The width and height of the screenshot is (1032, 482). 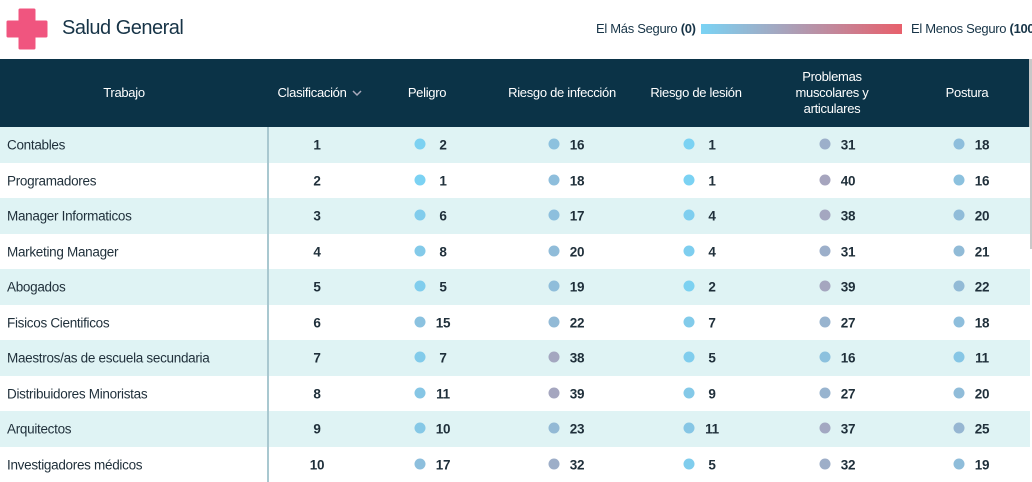 What do you see at coordinates (443, 216) in the screenshot?
I see `score: 6` at bounding box center [443, 216].